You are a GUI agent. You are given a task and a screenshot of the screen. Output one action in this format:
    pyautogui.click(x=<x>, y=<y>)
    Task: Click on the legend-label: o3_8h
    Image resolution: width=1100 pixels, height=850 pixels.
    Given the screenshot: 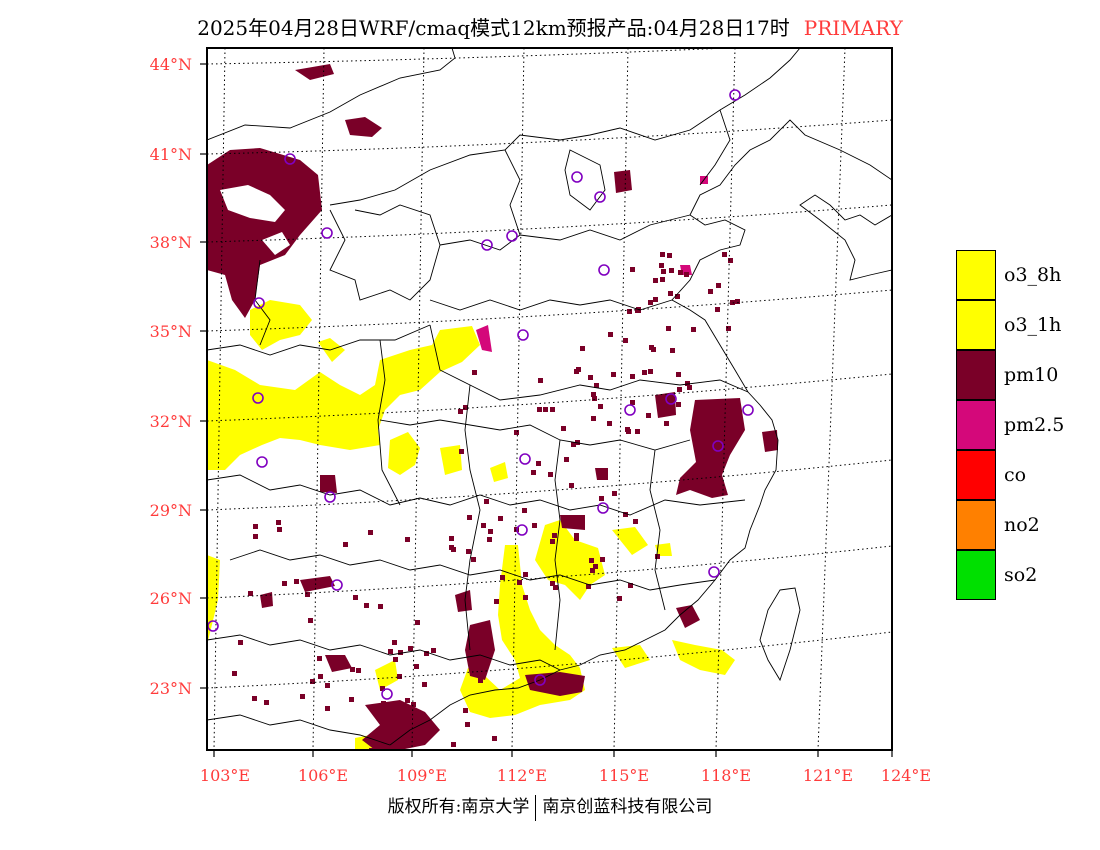 What is the action you would take?
    pyautogui.click(x=1033, y=275)
    